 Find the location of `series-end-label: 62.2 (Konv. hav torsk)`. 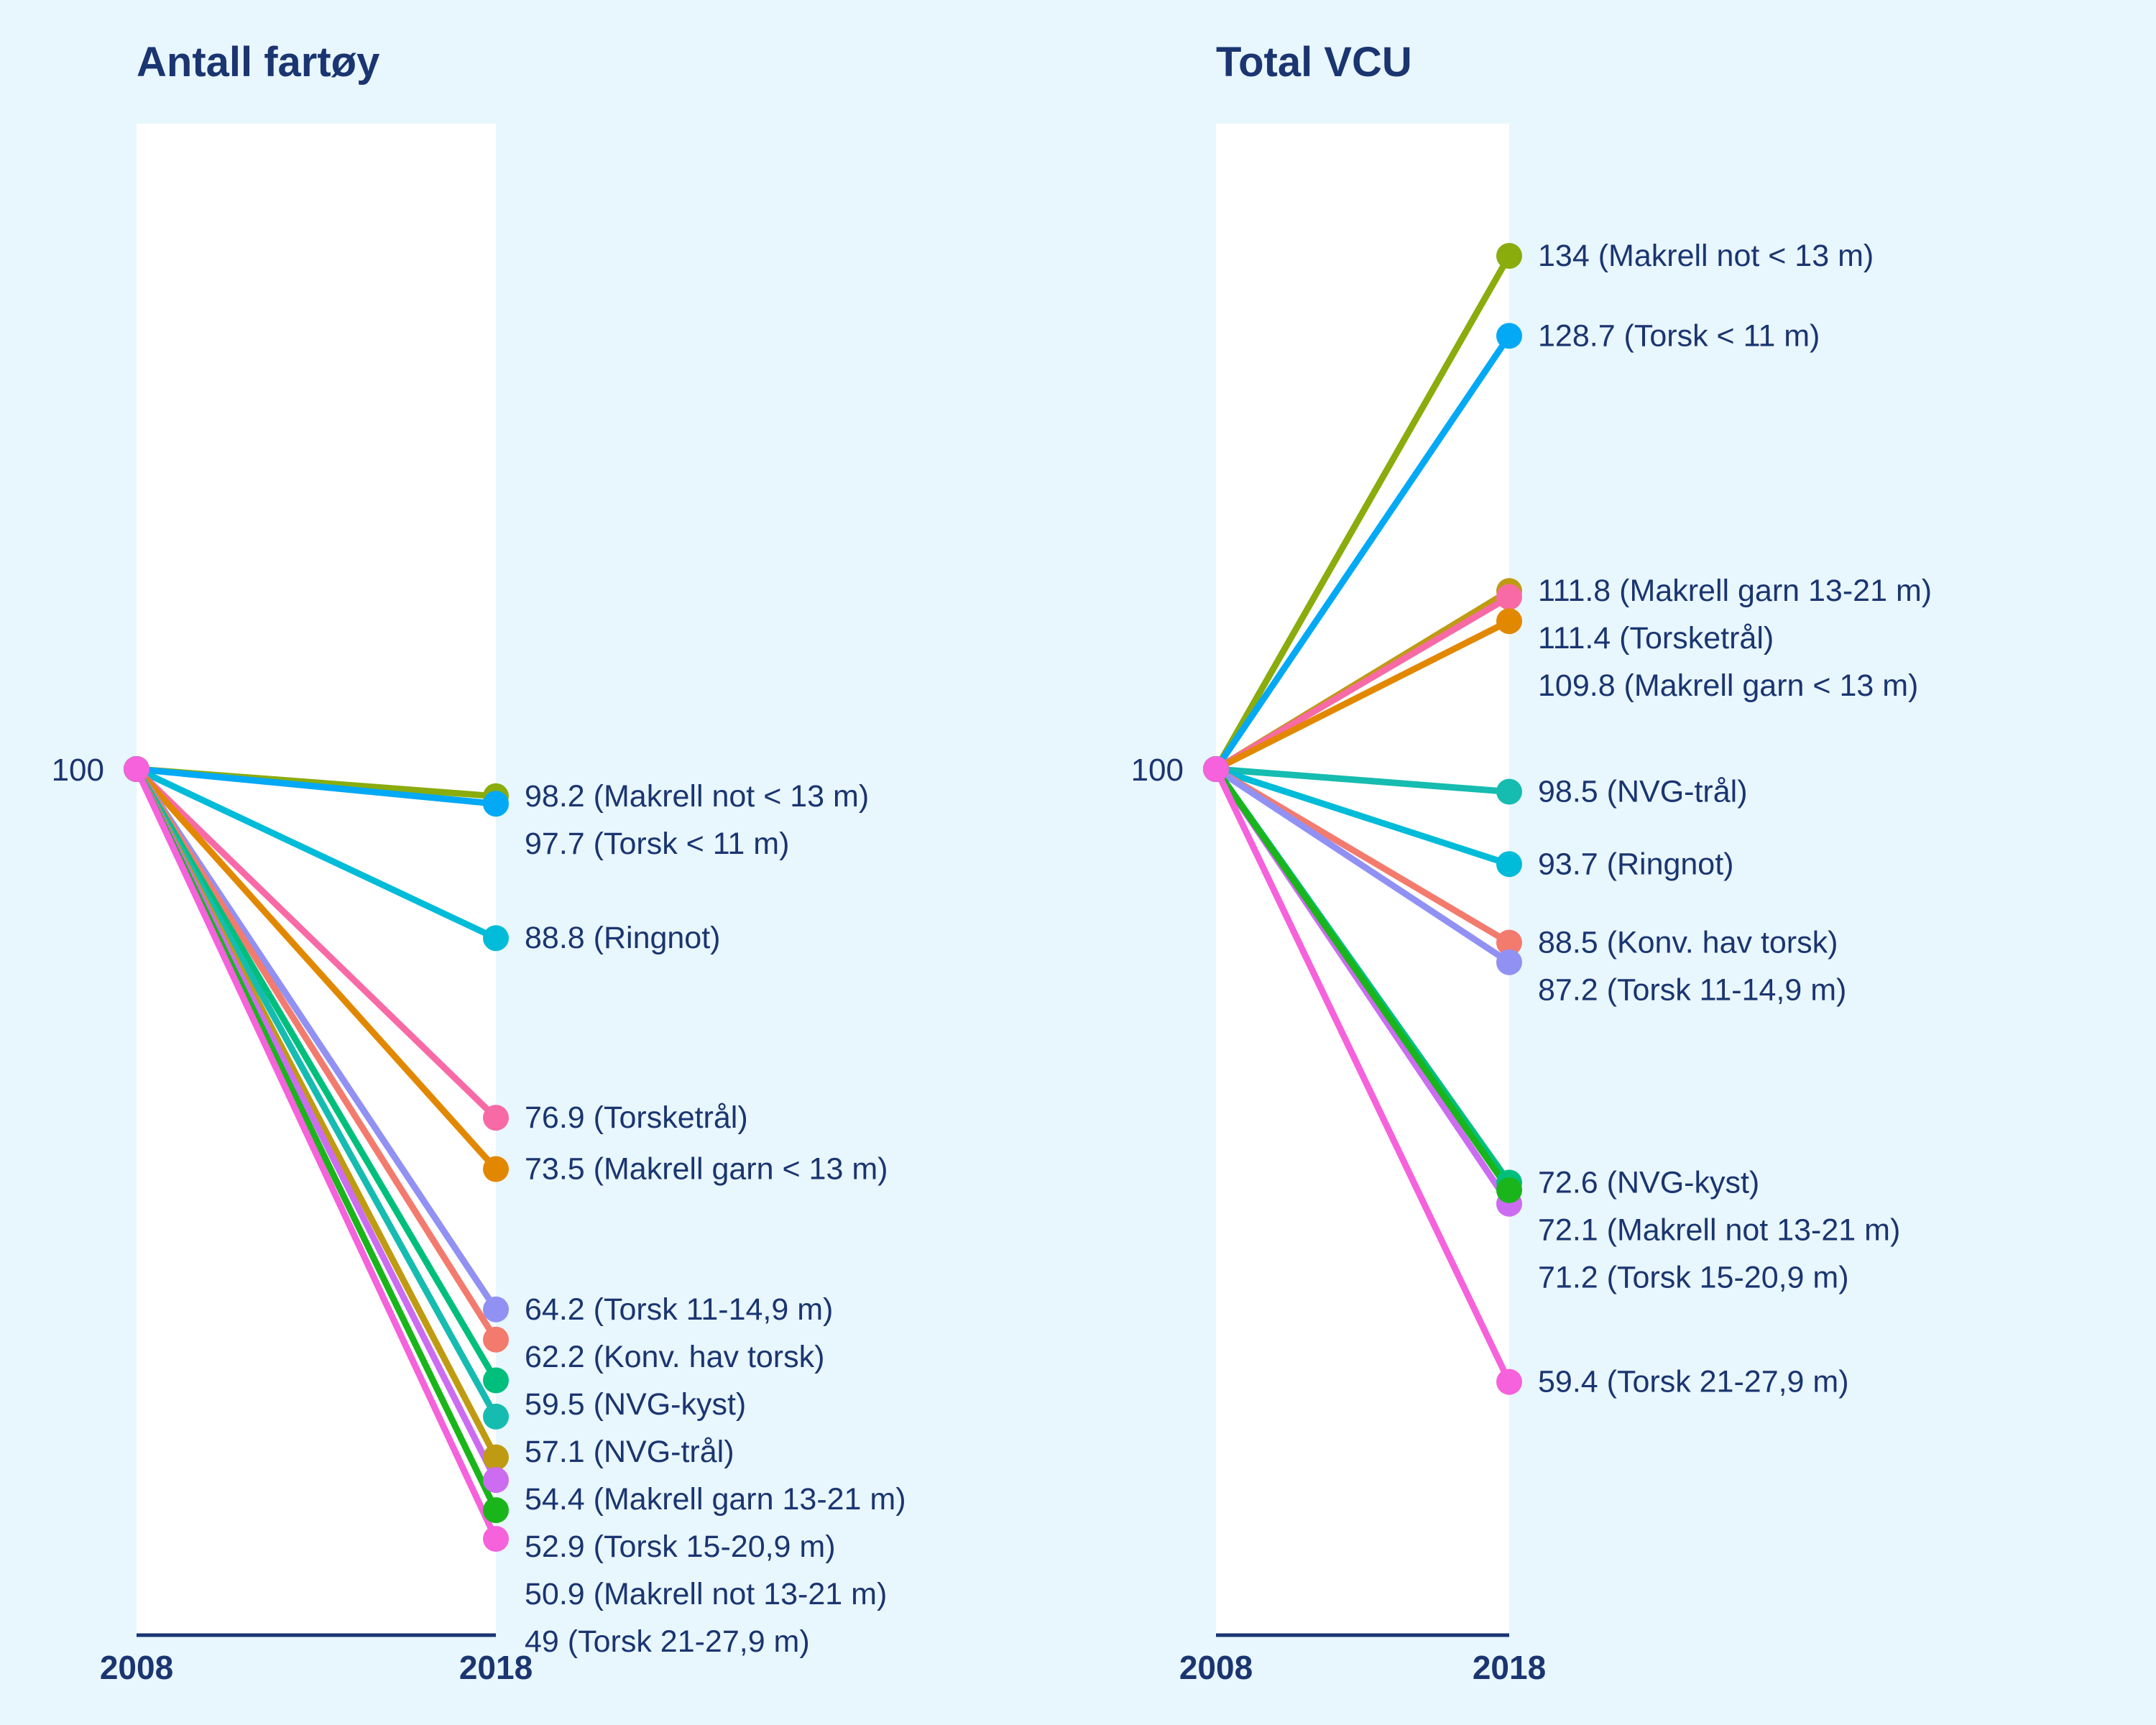

series-end-label: 62.2 (Konv. hav torsk) is located at coordinates (674, 1357).